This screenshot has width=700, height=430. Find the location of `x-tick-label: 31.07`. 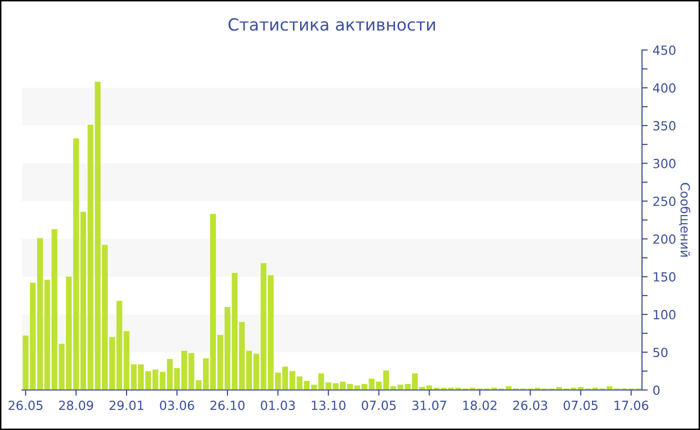

x-tick-label: 31.07 is located at coordinates (429, 405).